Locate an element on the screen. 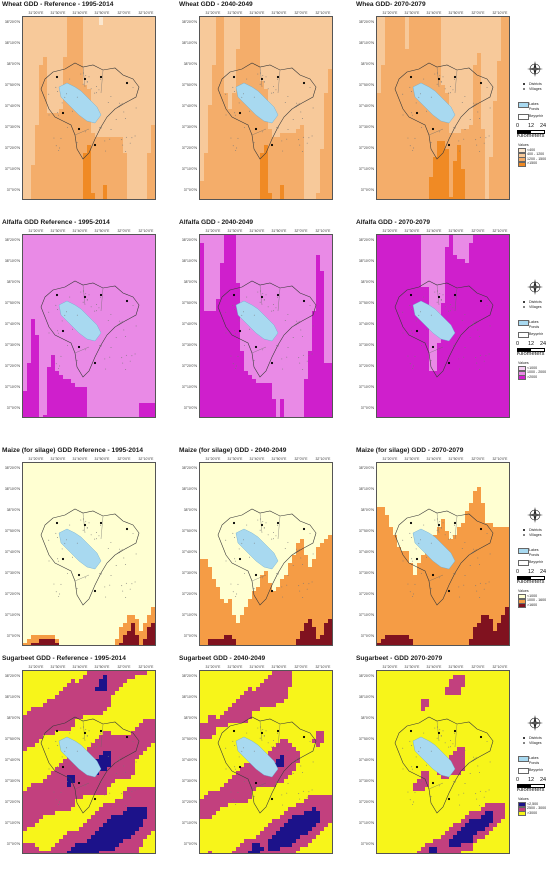  legend-districts: Districts is located at coordinates (535, 738).